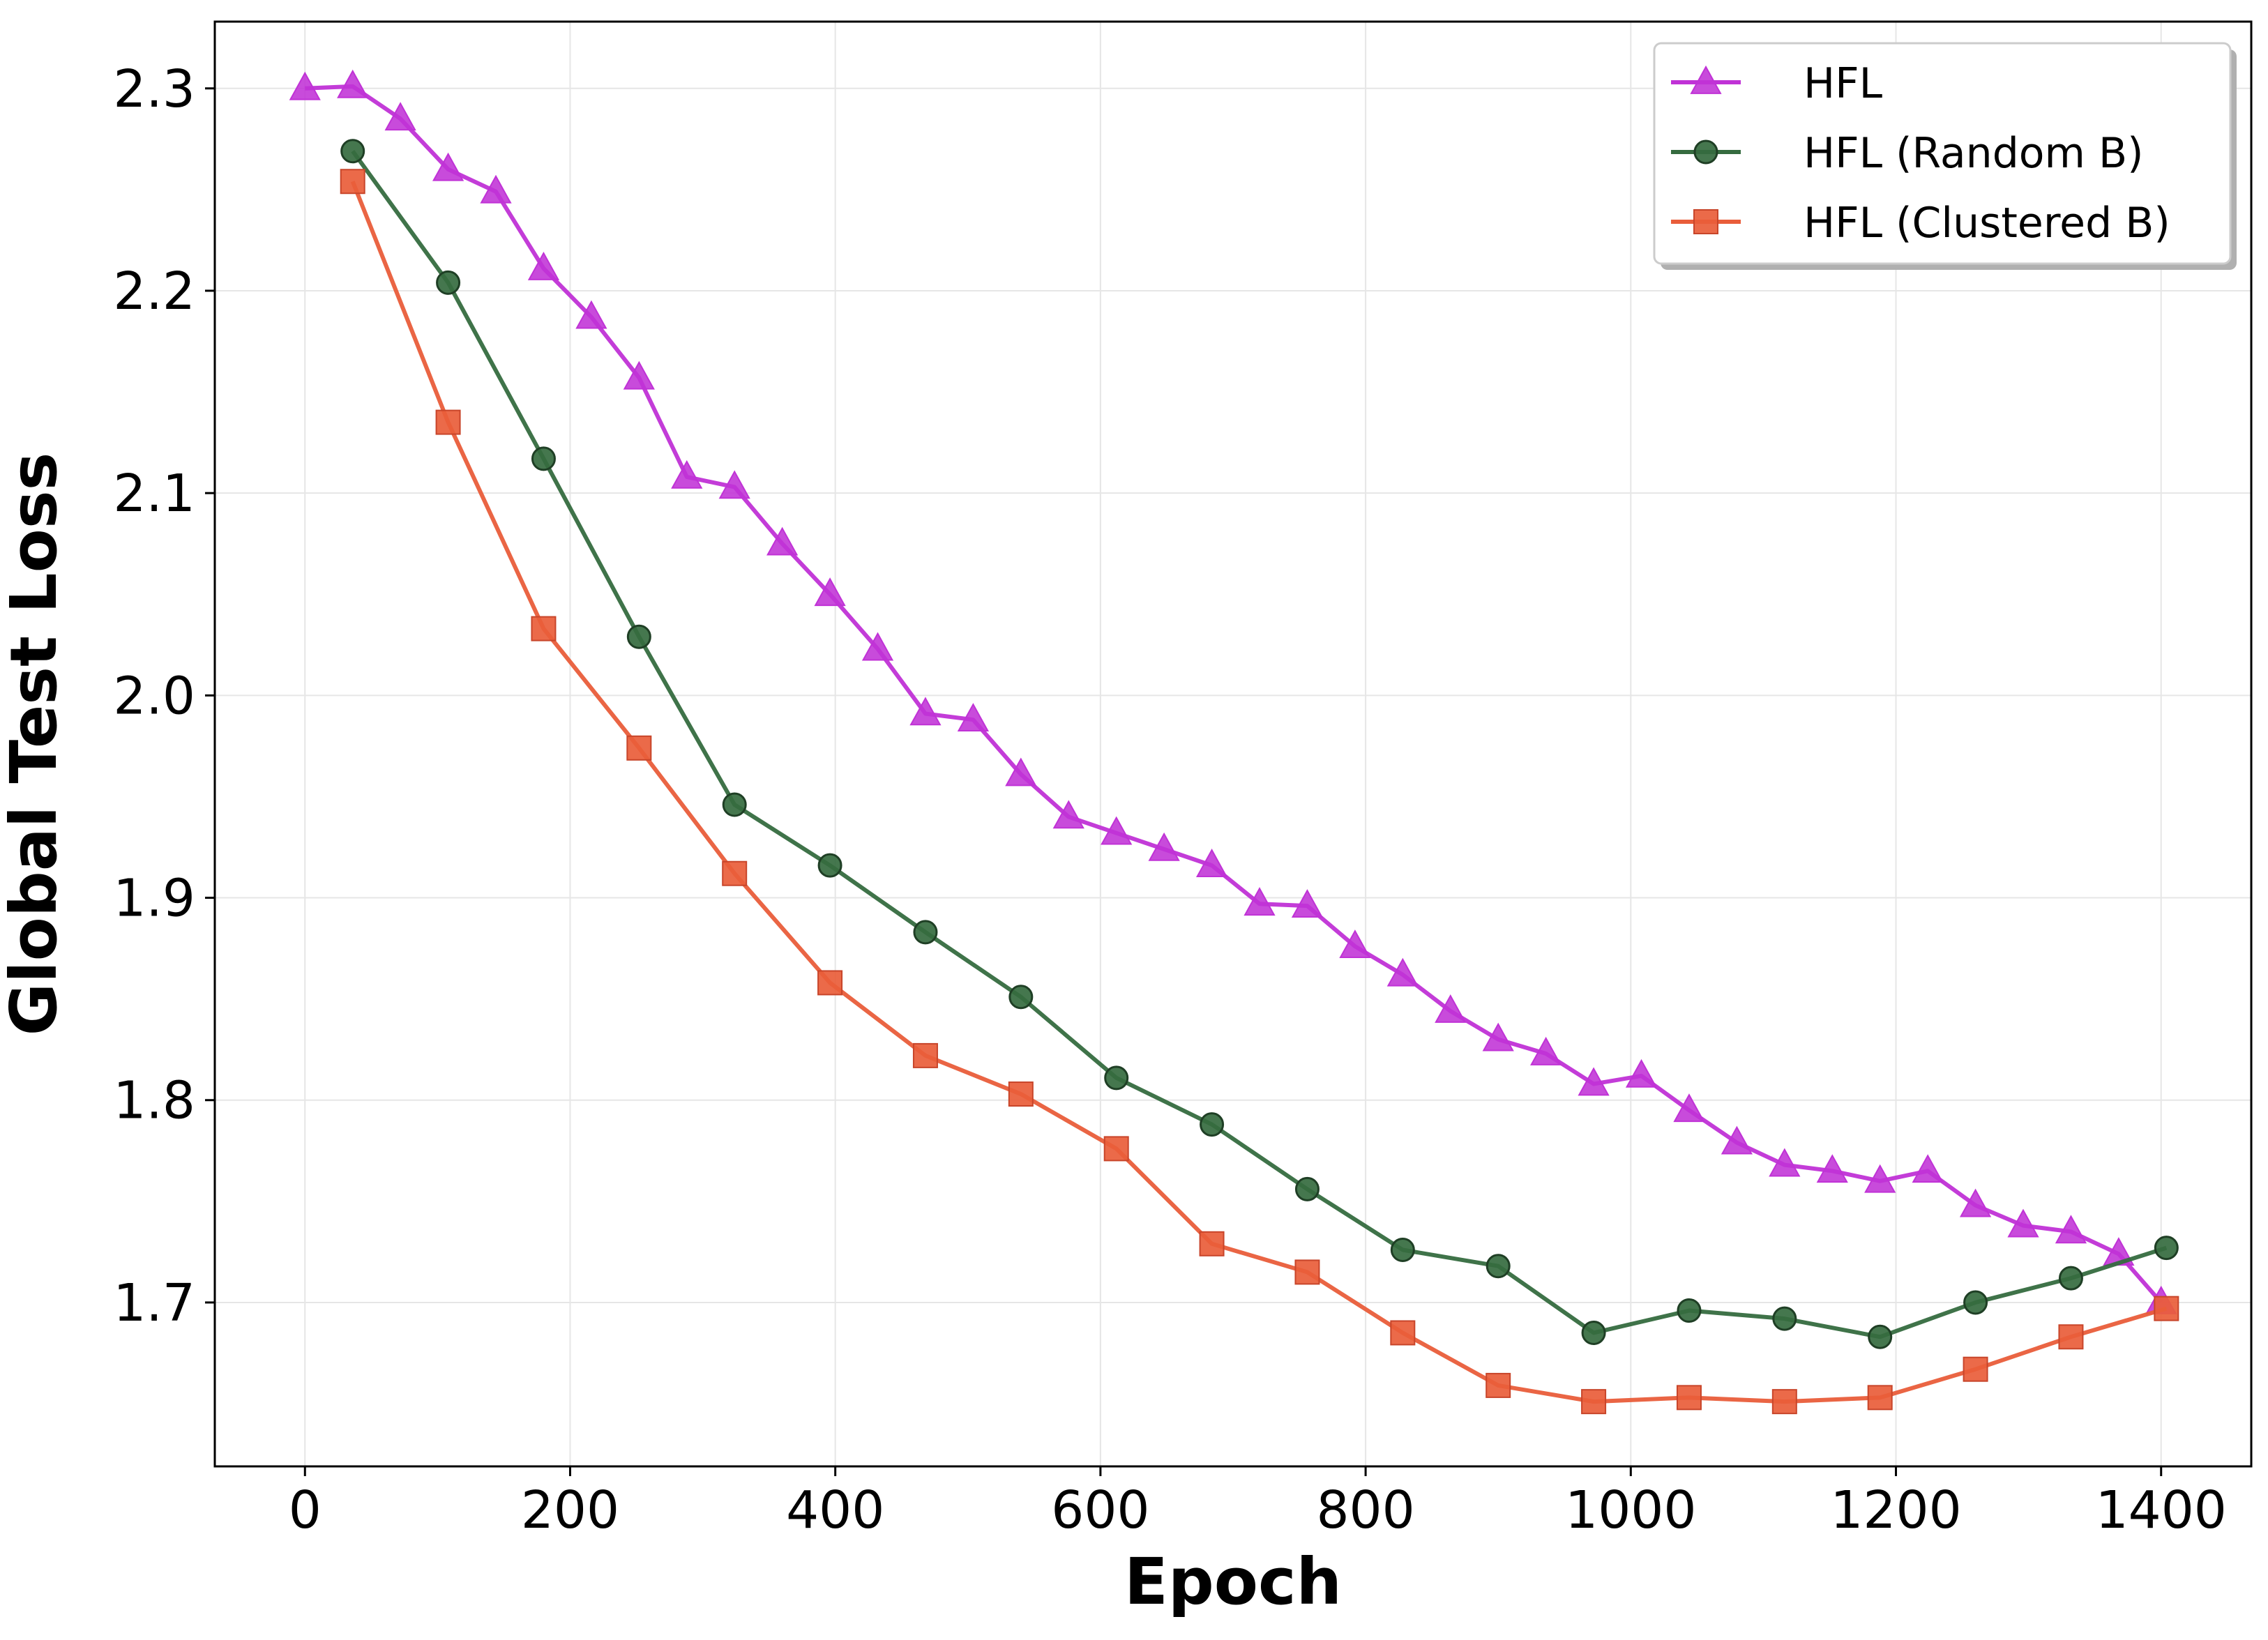  What do you see at coordinates (570, 1510) in the screenshot?
I see `x-tick-label: 200` at bounding box center [570, 1510].